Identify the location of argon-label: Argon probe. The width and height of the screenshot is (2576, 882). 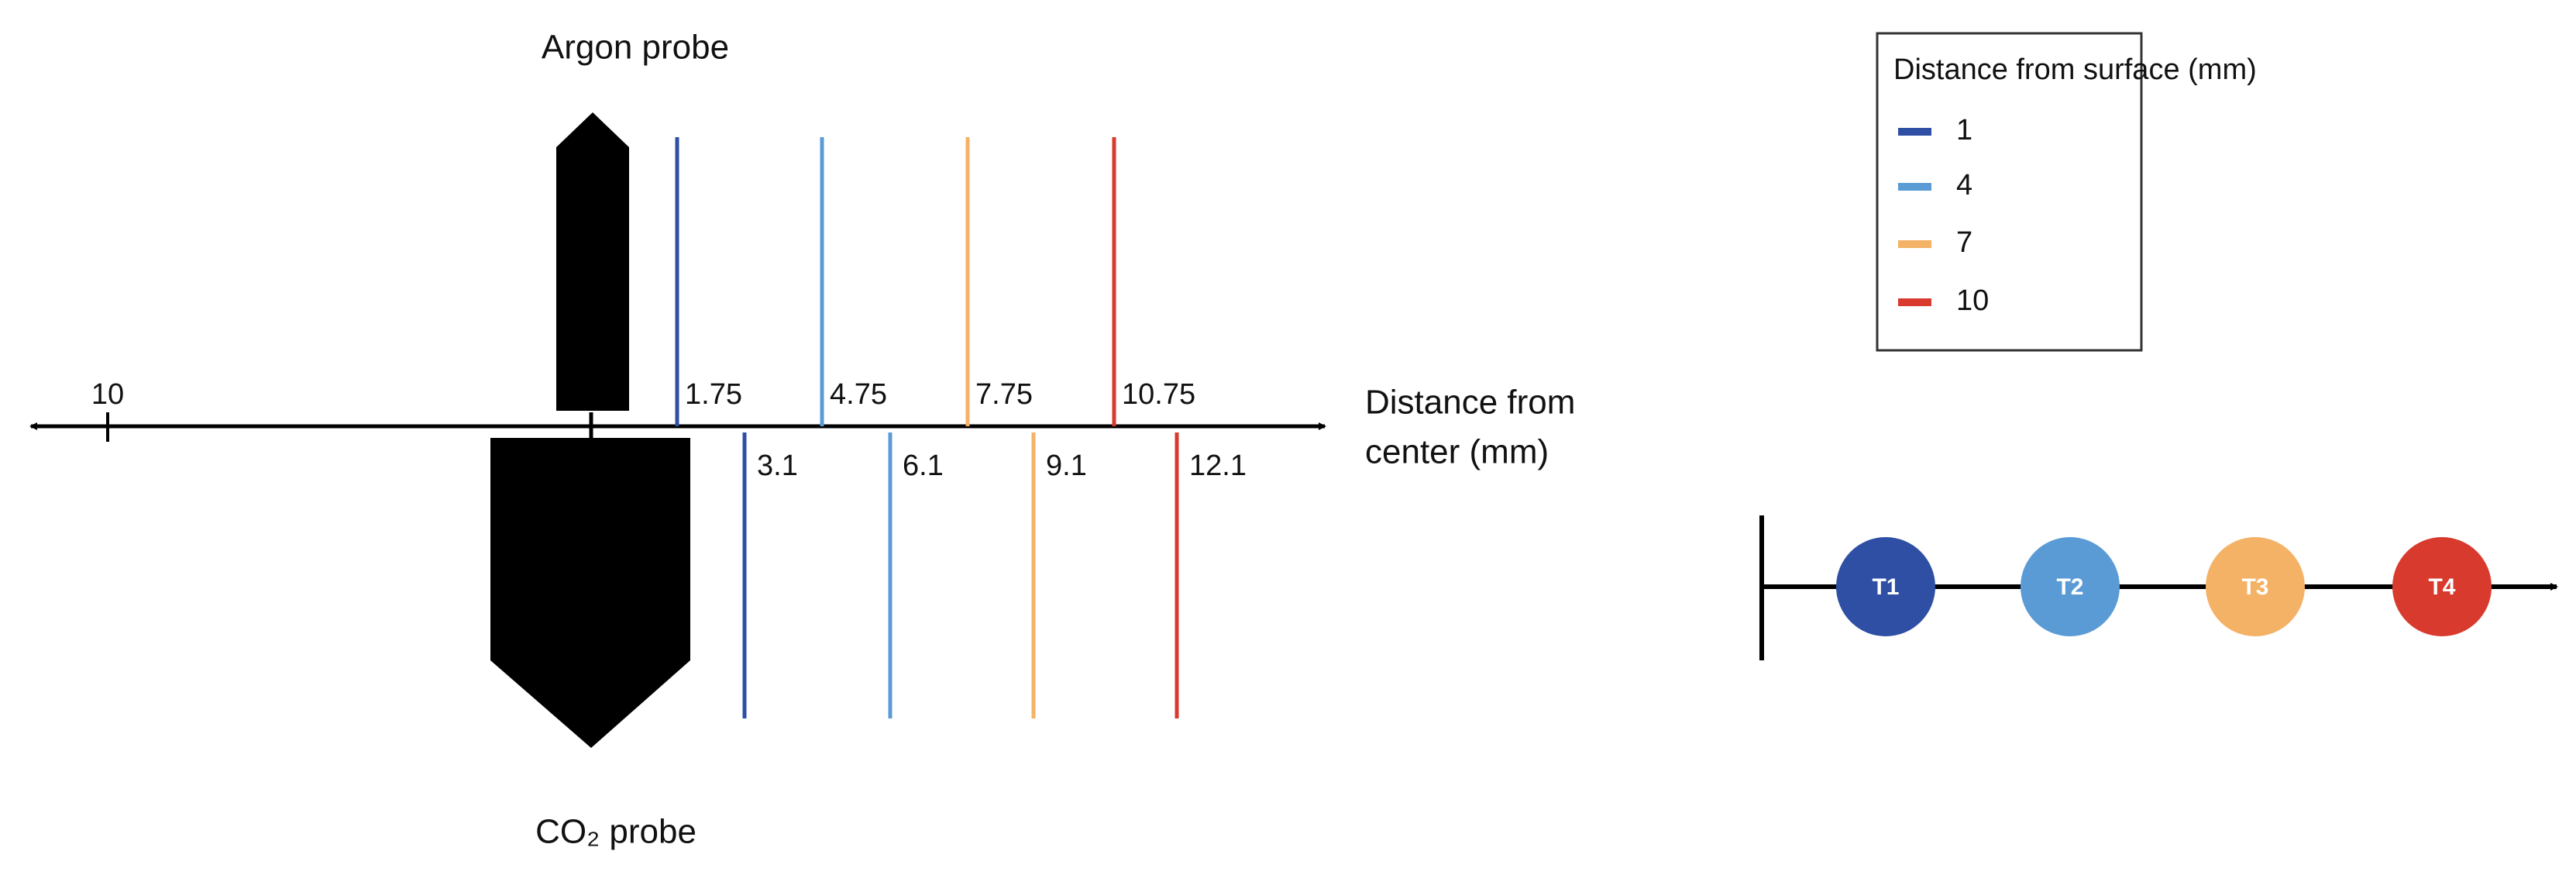
(635, 48).